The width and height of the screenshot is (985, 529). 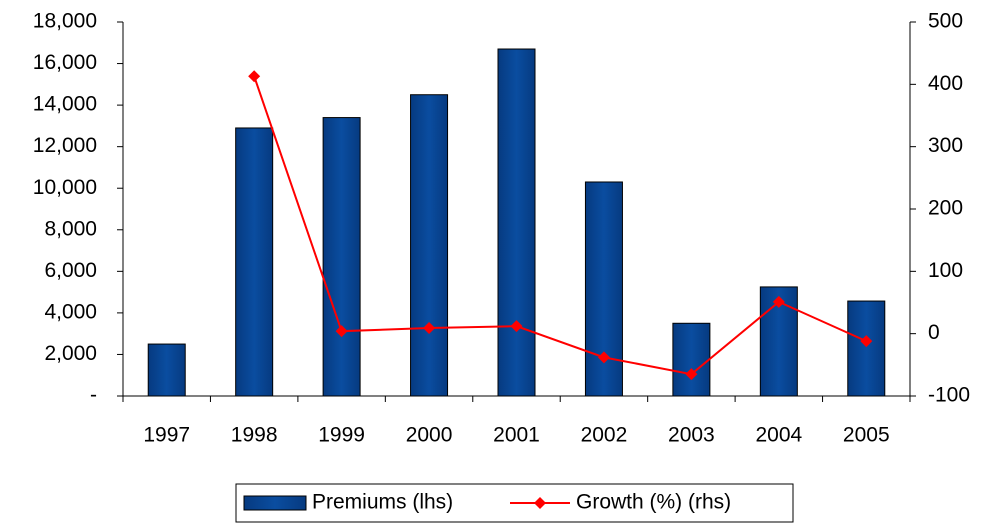 I want to click on y-tick-label: 8,000, so click(x=70, y=228).